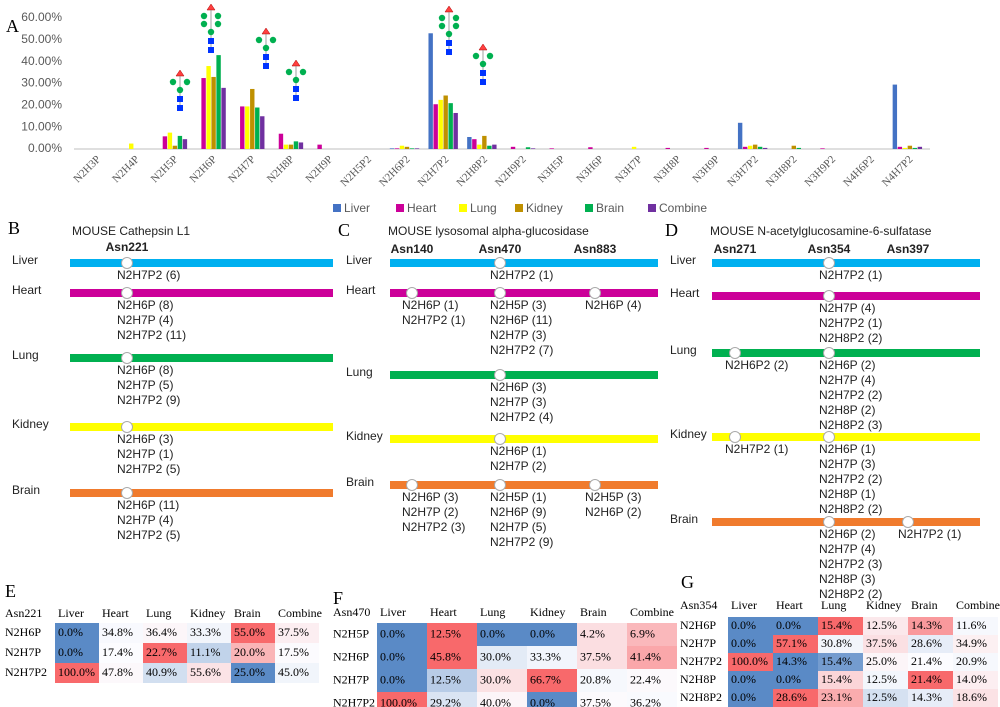 This screenshot has height=707, width=1000. Describe the element at coordinates (518, 466) in the screenshot. I see `glycan-label: N2H7P (2)` at that location.